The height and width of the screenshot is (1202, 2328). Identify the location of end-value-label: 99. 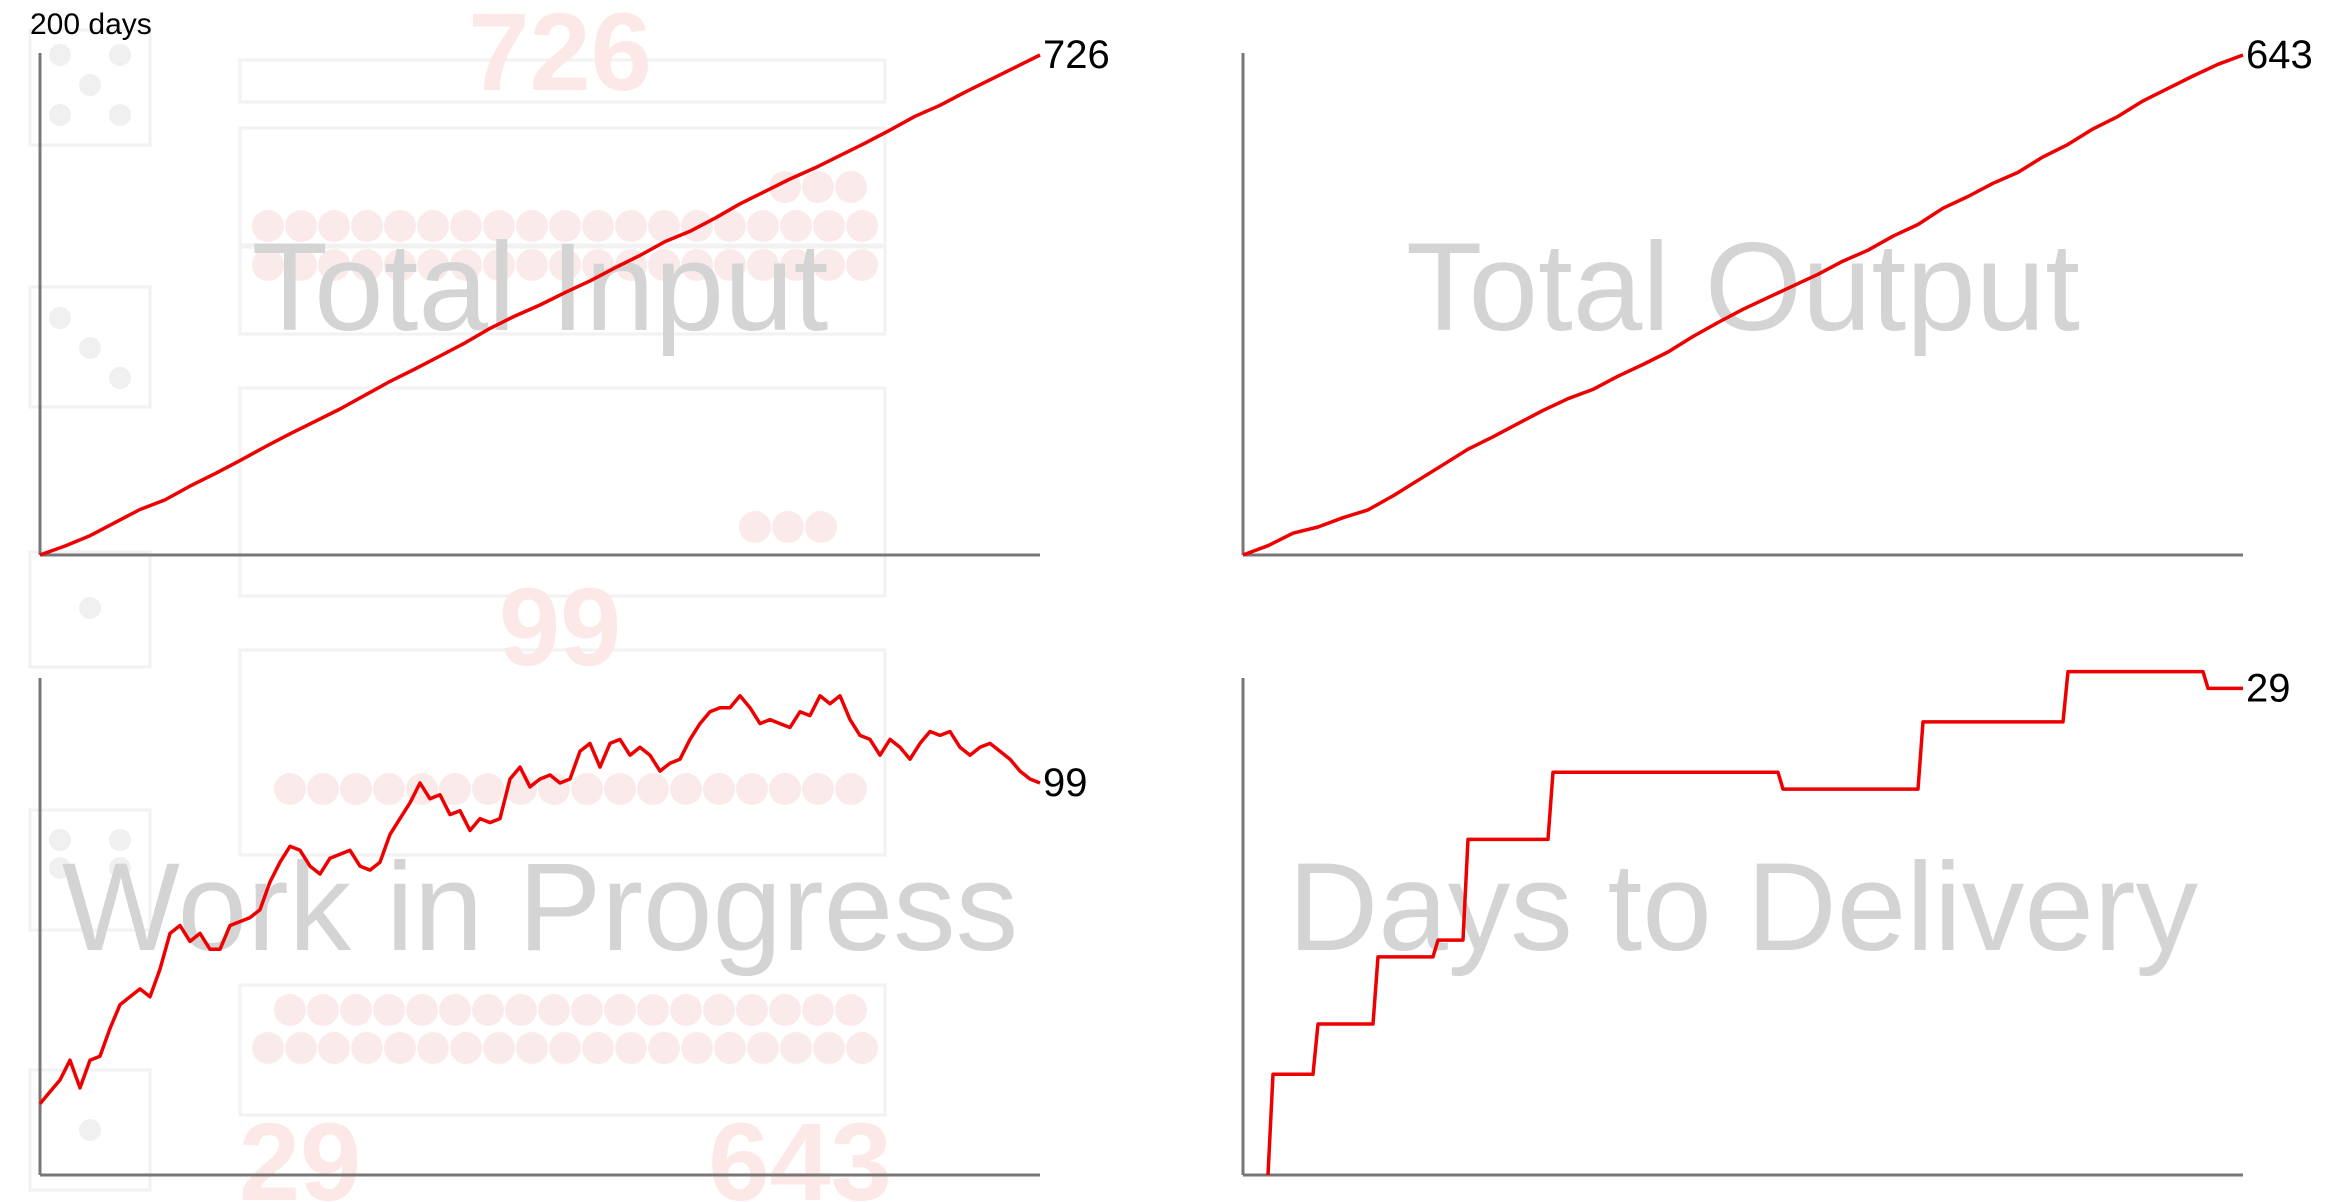
(1065, 783).